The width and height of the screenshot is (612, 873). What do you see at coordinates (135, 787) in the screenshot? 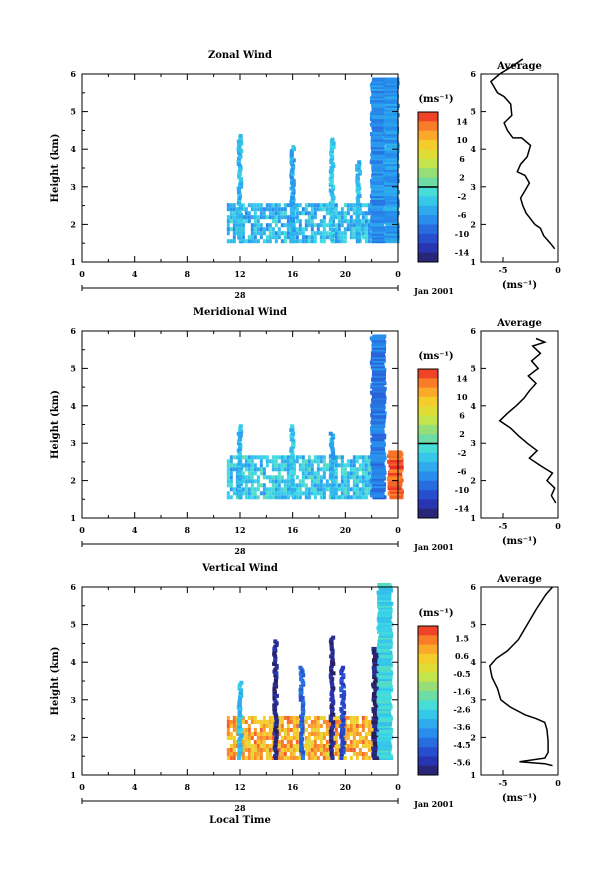
I see `x-tick-label: 4` at bounding box center [135, 787].